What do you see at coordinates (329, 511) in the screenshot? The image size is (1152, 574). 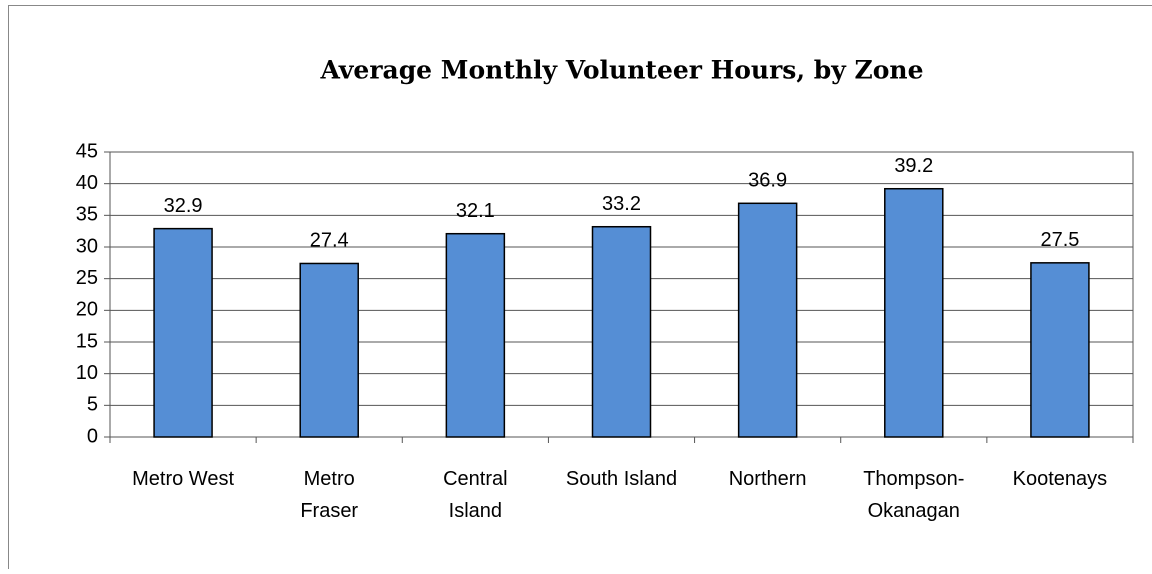 I see `x-tick-label-line: Fraser` at bounding box center [329, 511].